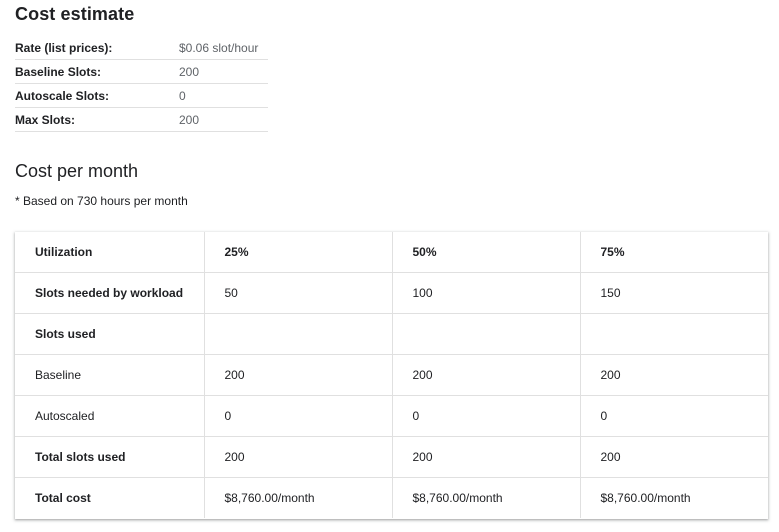 The image size is (779, 532). I want to click on summary-label: Max Slots:, so click(97, 119).